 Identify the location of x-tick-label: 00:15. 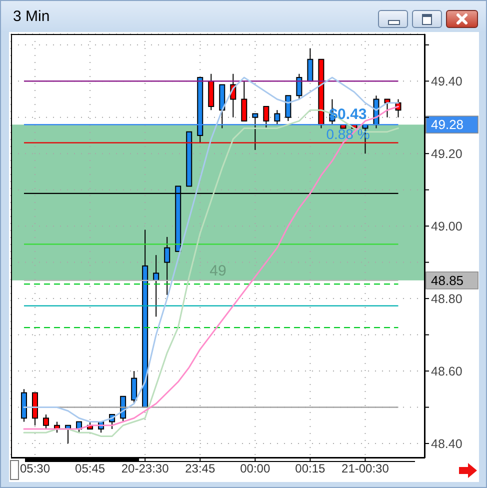
(310, 469).